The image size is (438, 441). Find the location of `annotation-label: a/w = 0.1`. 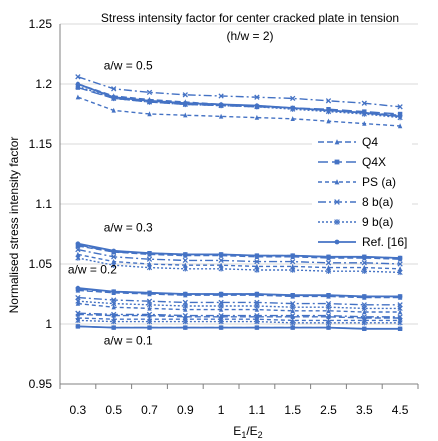

annotation-label: a/w = 0.1 is located at coordinates (128, 340).